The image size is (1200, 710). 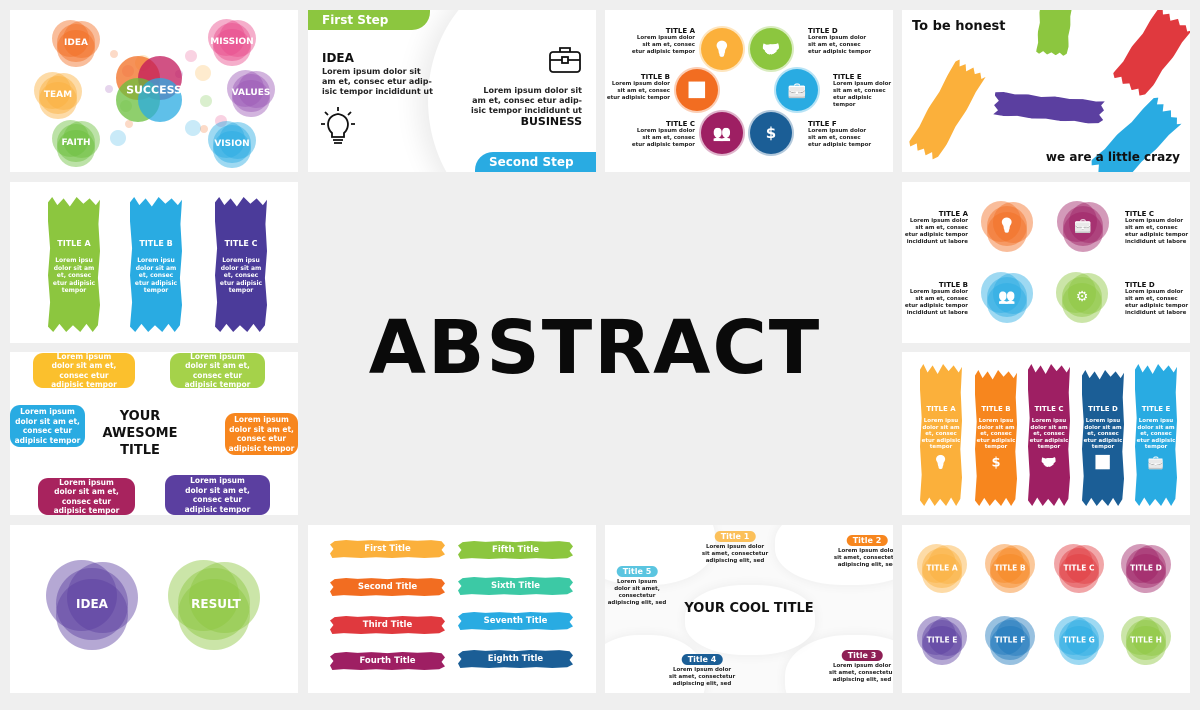 What do you see at coordinates (637, 571) in the screenshot?
I see `title-pill: Title 5` at bounding box center [637, 571].